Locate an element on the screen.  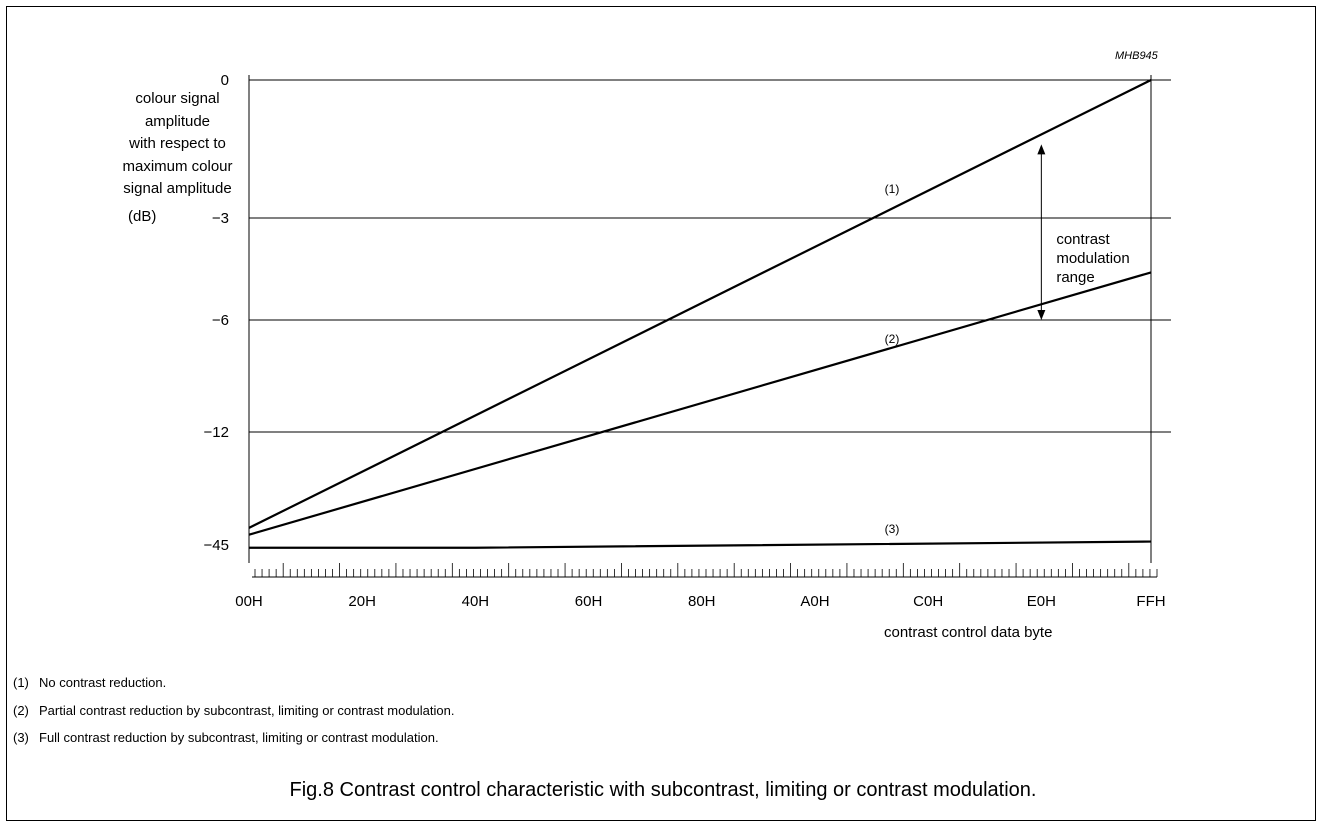
series-label: (2) is located at coordinates (892, 339).